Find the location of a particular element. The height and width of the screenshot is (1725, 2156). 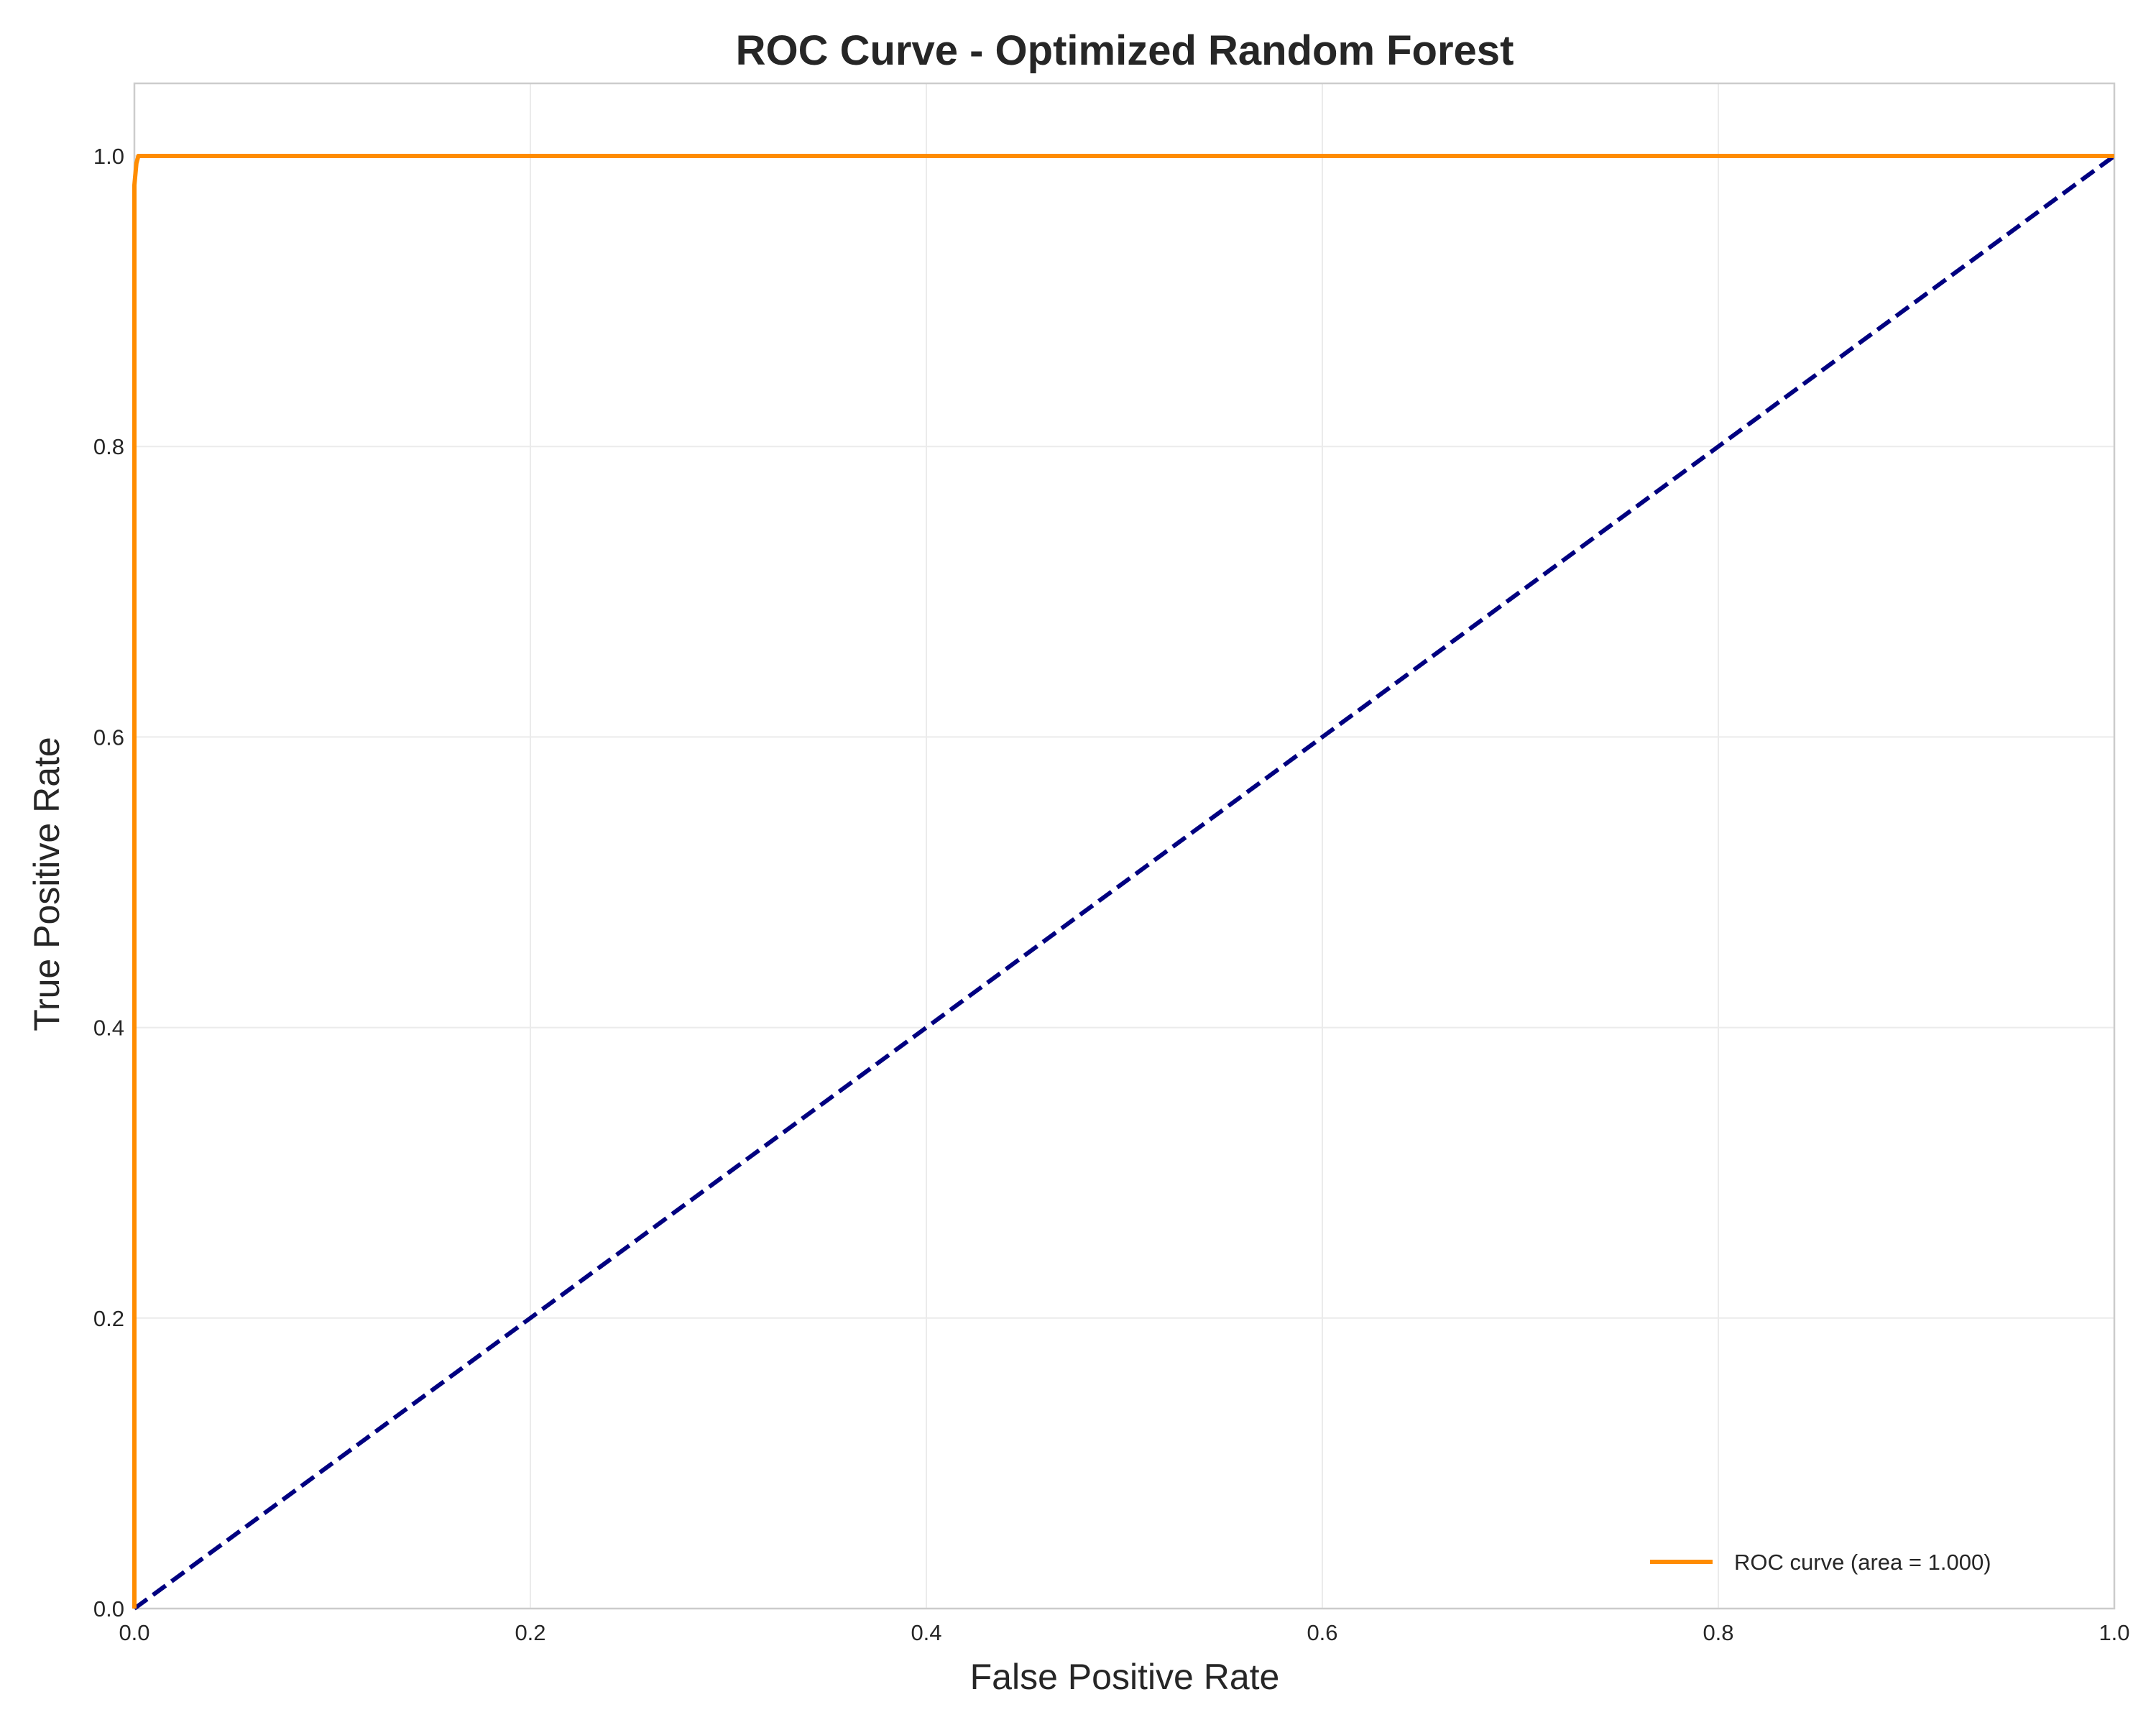

x-axis-label: False Positive Rate is located at coordinates (1125, 1677).